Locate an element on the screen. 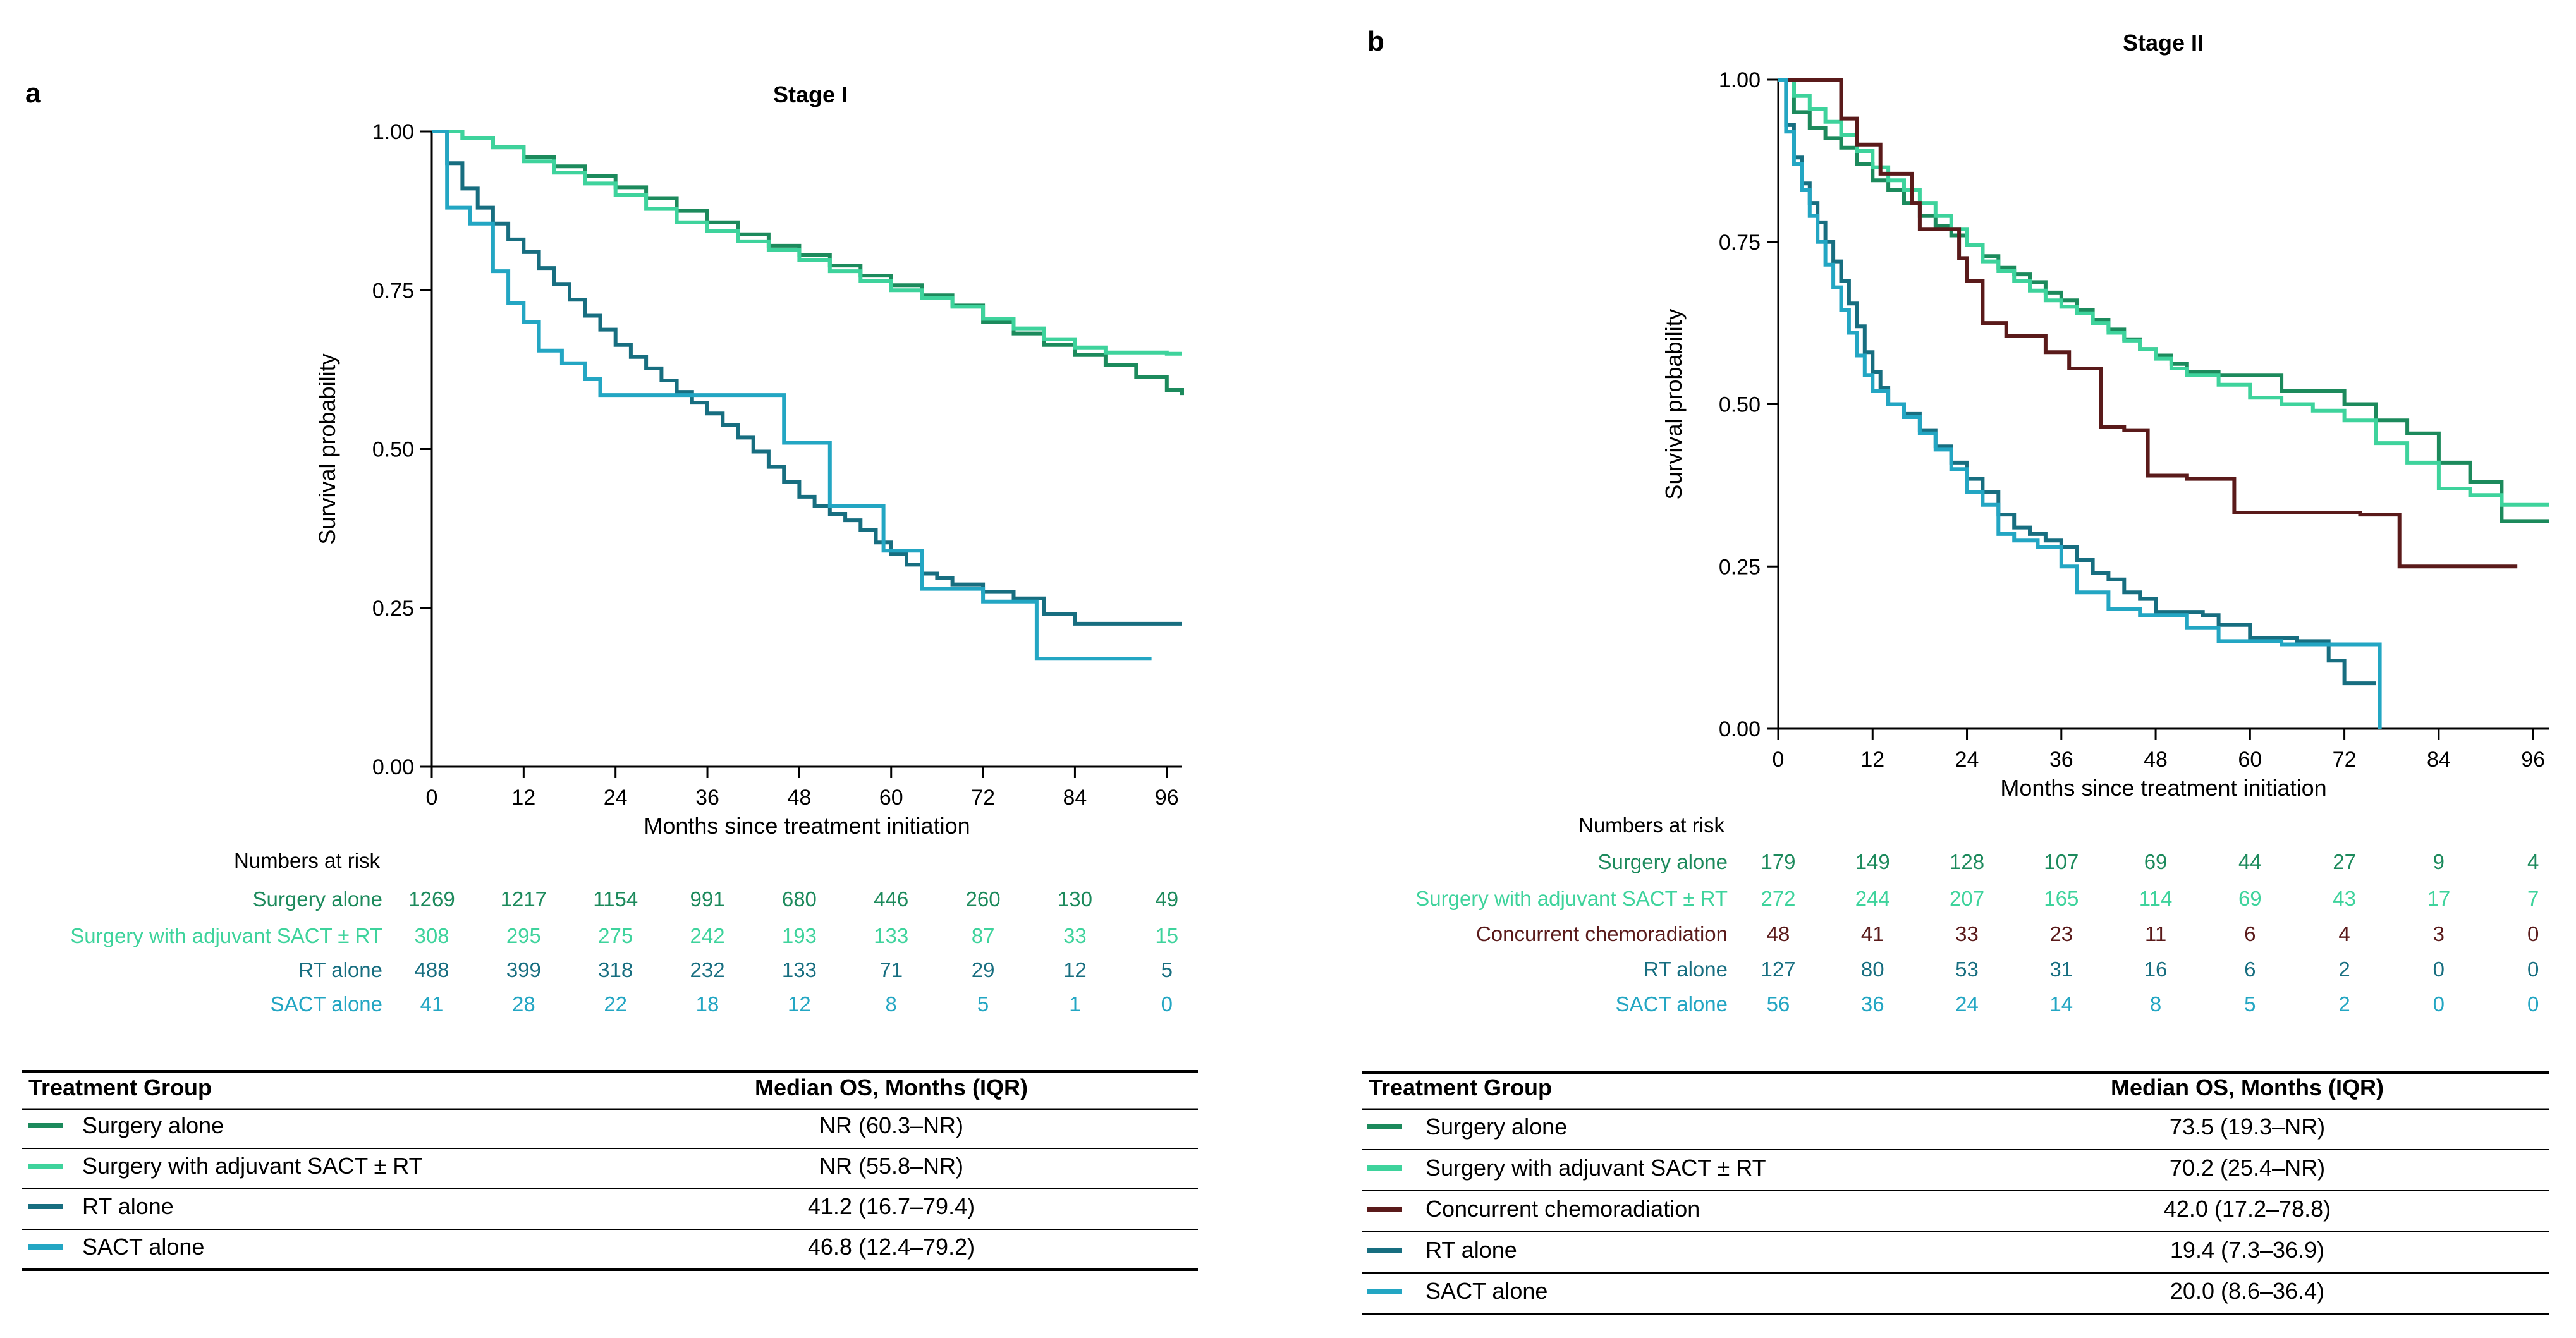 The image size is (2576, 1338). x-tick-label: 36 is located at coordinates (2061, 760).